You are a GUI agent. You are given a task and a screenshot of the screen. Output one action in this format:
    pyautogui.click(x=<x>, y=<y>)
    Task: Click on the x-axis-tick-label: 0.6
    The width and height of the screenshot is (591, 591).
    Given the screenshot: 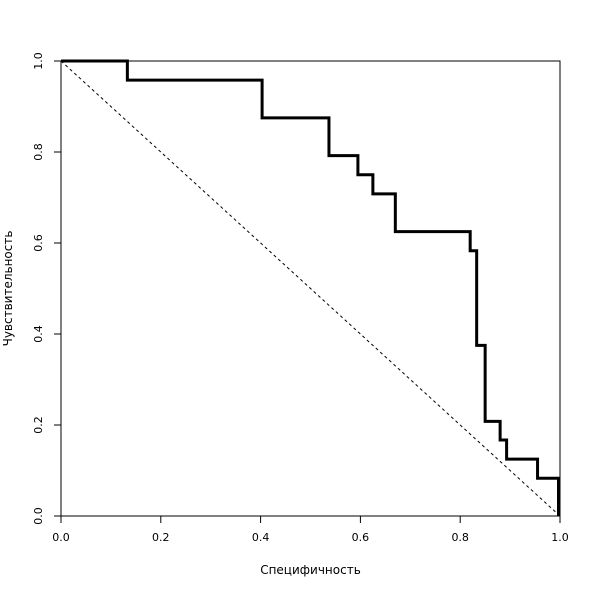 What is the action you would take?
    pyautogui.click(x=361, y=537)
    